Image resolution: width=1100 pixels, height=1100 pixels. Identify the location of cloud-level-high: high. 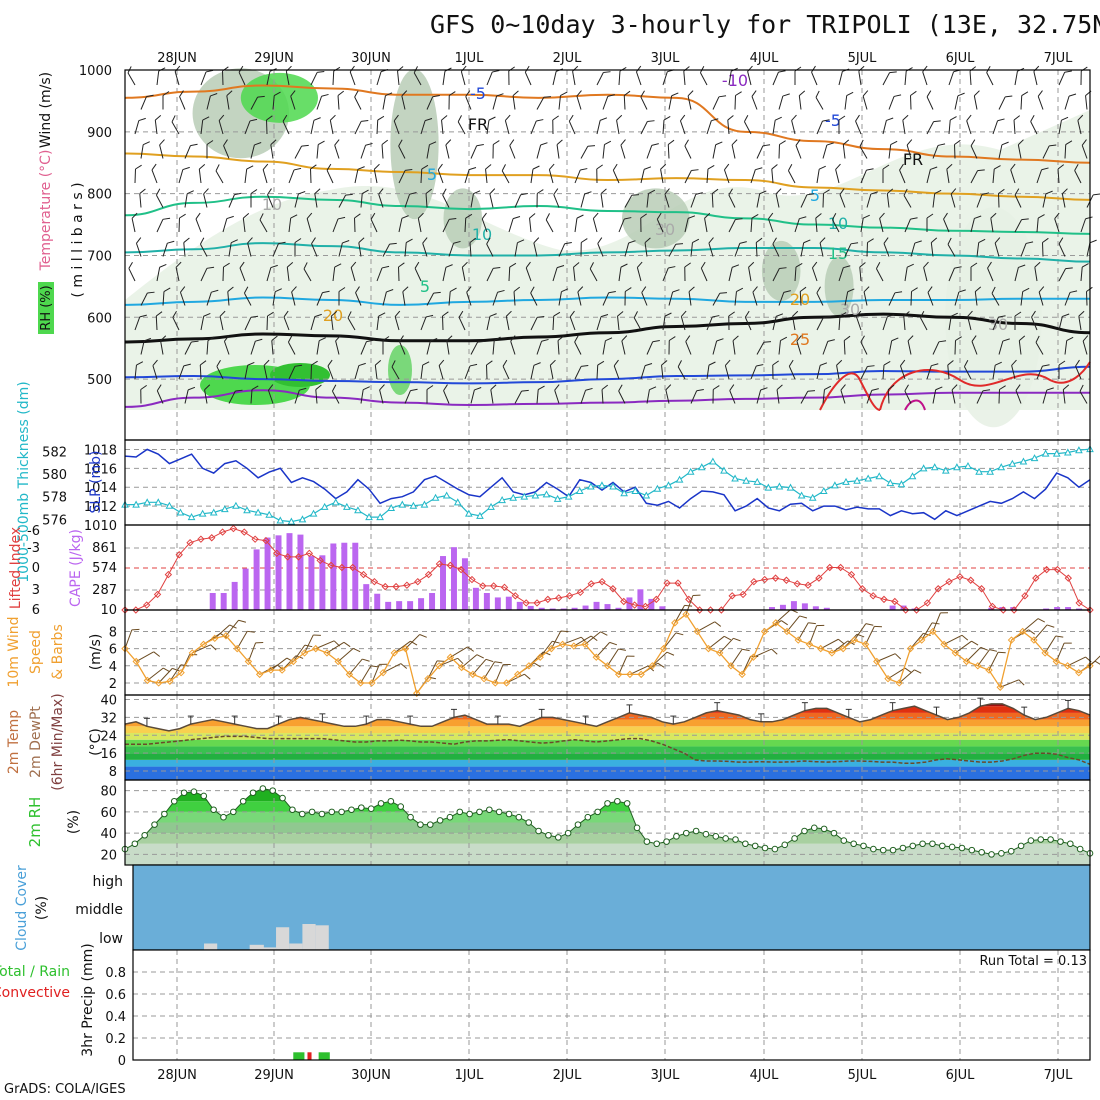
(107, 882).